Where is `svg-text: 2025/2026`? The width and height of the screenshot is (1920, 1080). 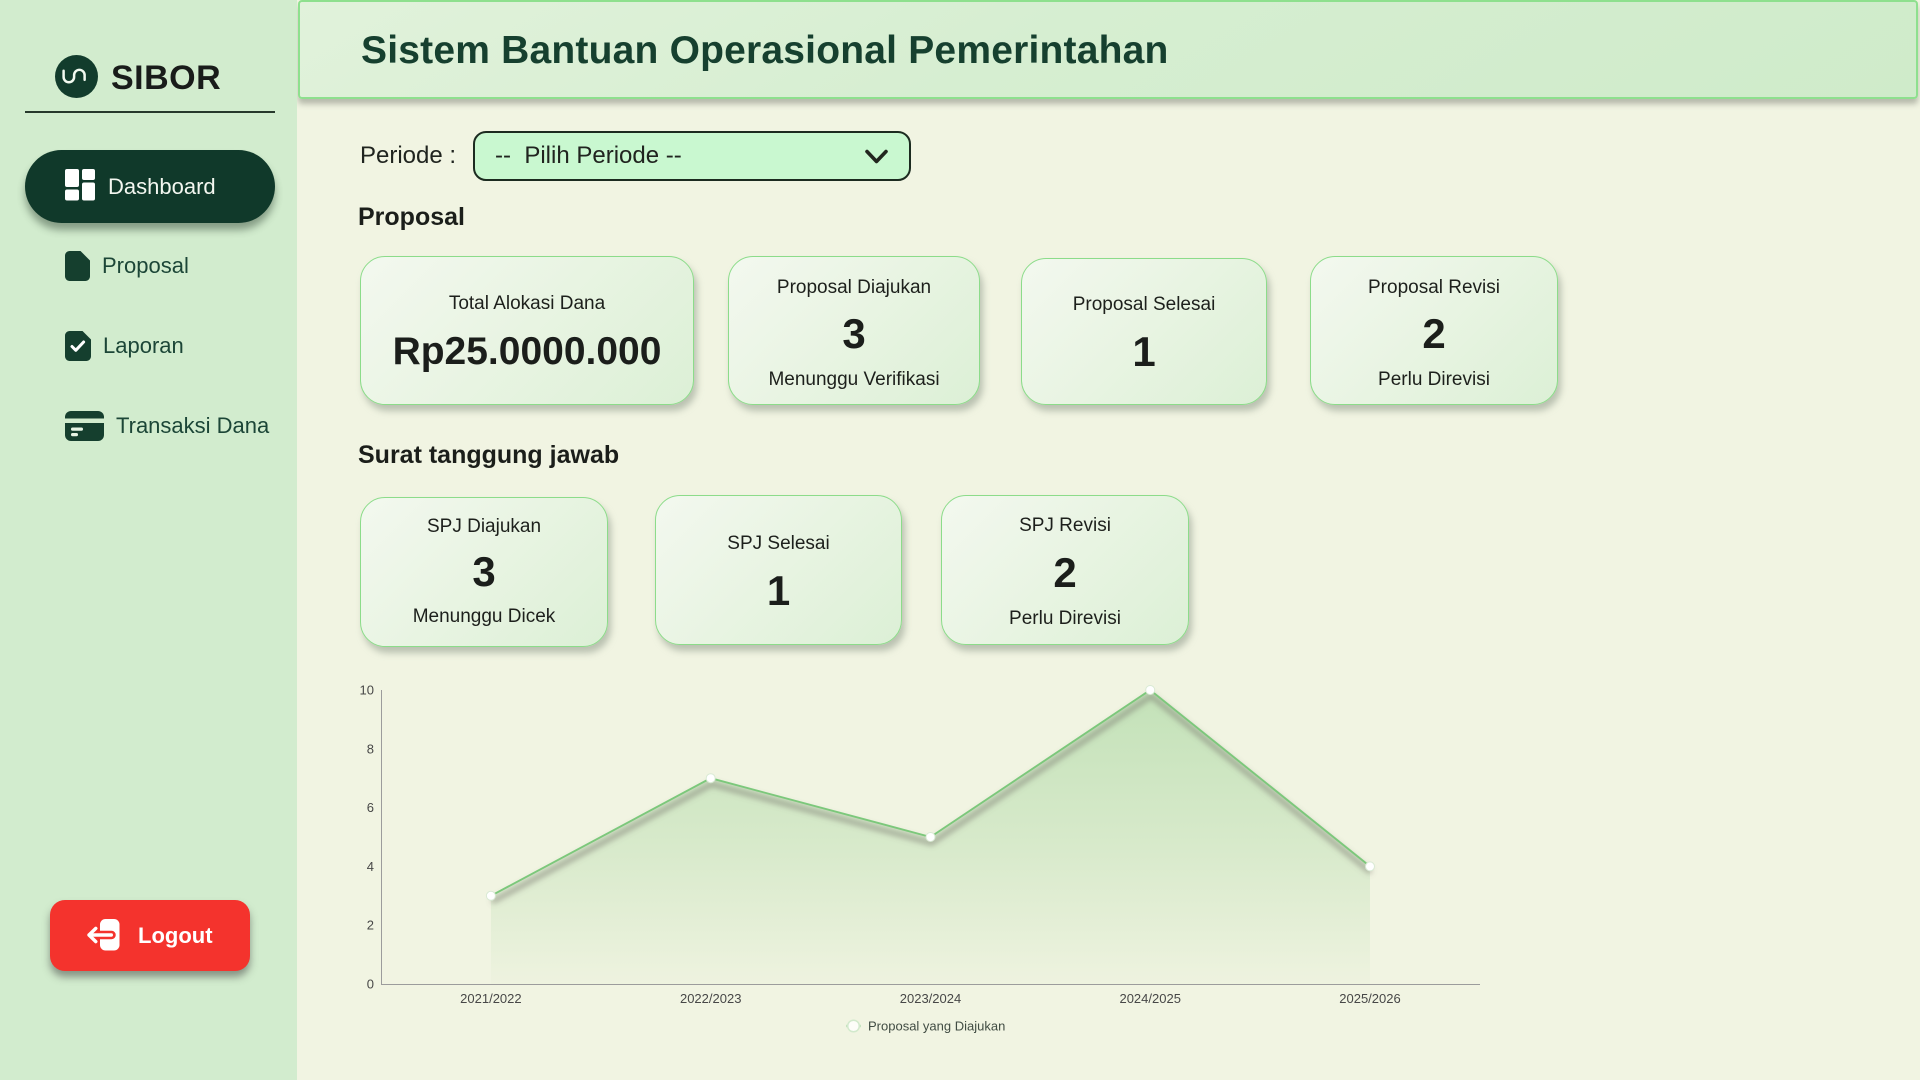 svg-text: 2025/2026 is located at coordinates (1369, 998).